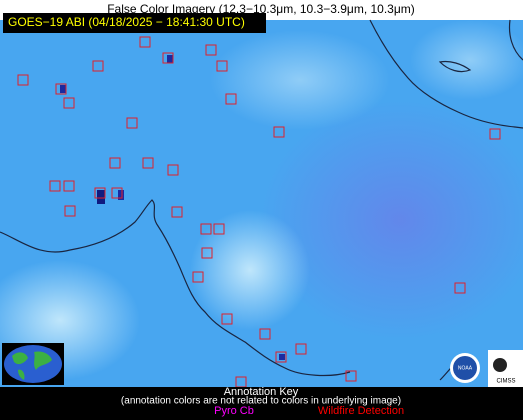  Describe the element at coordinates (261, 392) in the screenshot. I see `annotation-title: Annotation Key` at that location.